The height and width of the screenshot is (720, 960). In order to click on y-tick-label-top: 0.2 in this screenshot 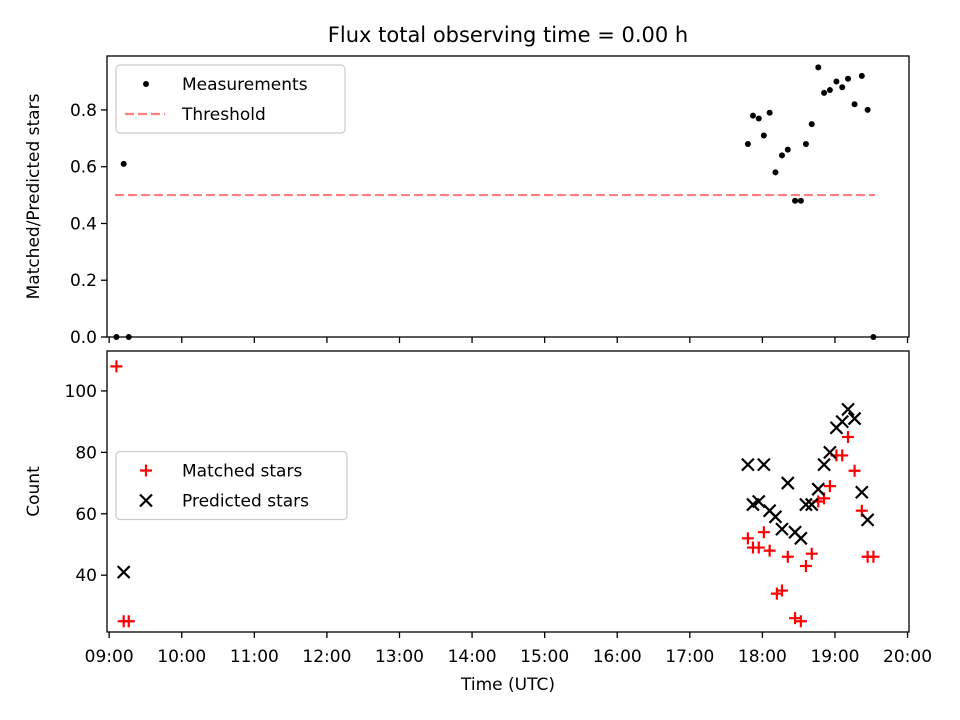, I will do `click(83, 281)`.